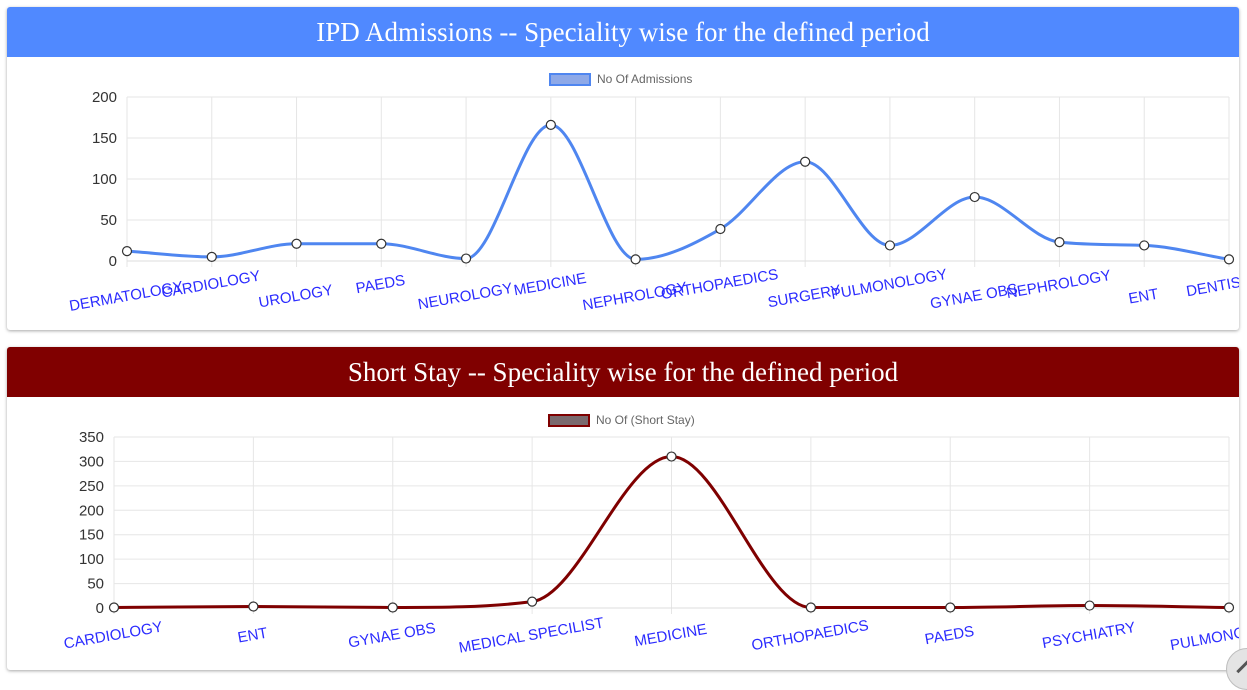  What do you see at coordinates (531, 635) in the screenshot?
I see `x-tick-label: MEDICAL SPECILIST` at bounding box center [531, 635].